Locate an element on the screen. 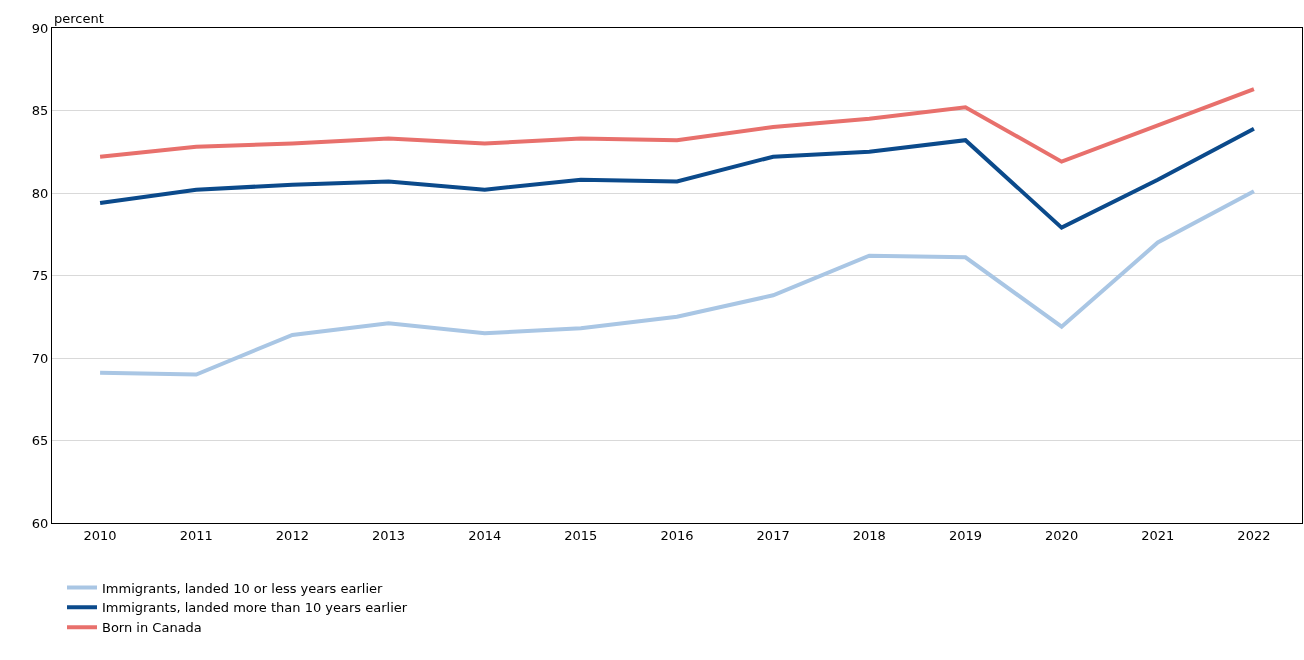 The image size is (1304, 660). legend-label: Immigrants, landed 10 or less years earlier is located at coordinates (242, 588).